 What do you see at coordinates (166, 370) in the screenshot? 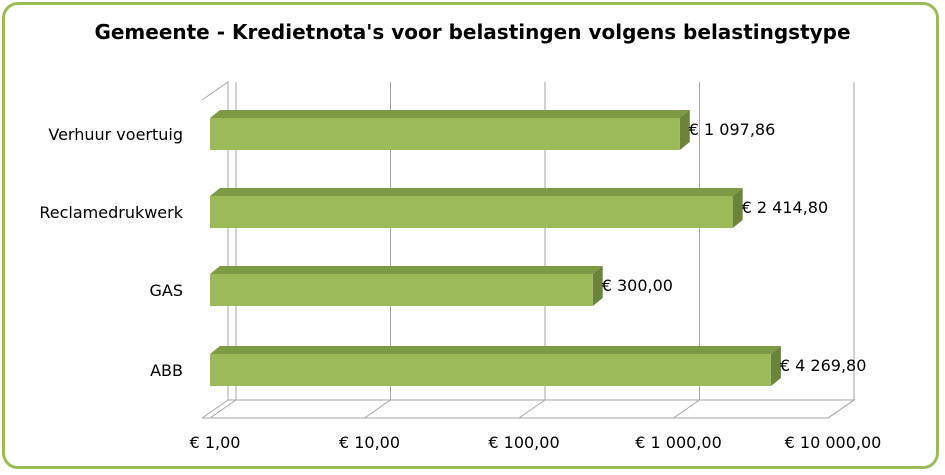
I see `category-label: ABB` at bounding box center [166, 370].